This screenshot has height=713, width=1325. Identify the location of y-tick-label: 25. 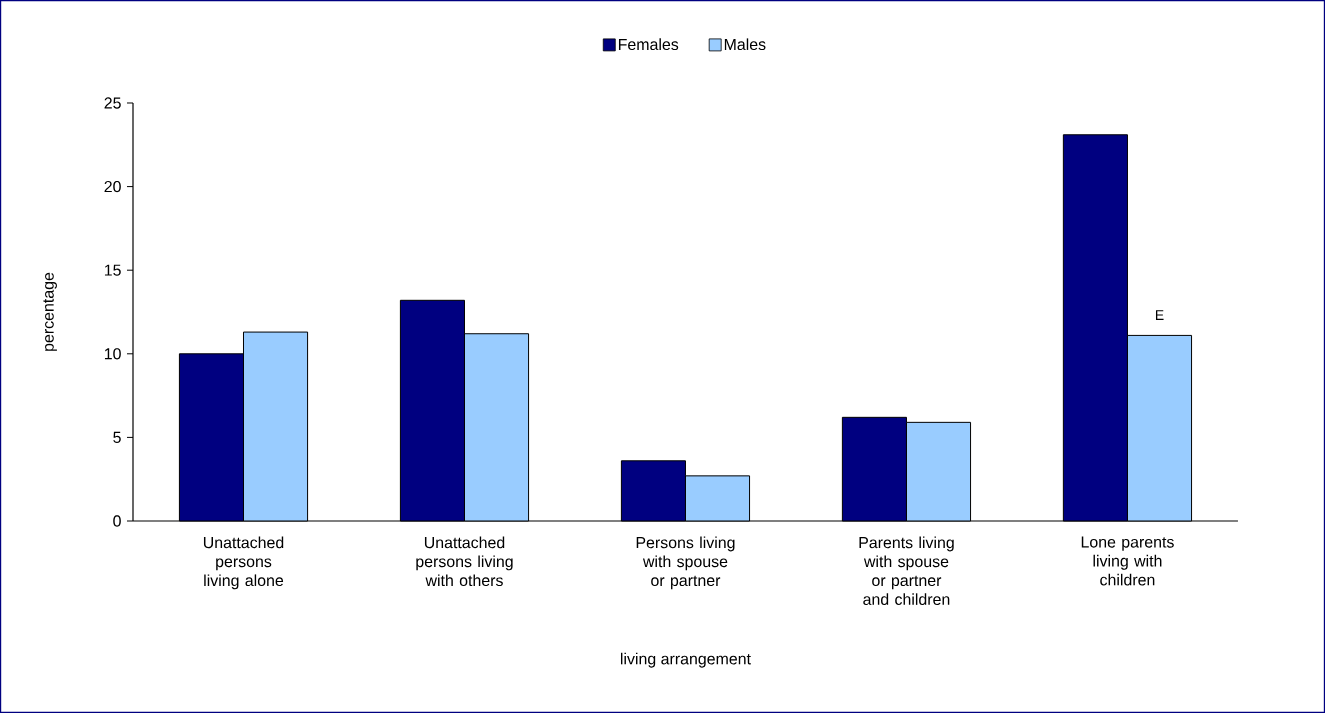
(112, 103).